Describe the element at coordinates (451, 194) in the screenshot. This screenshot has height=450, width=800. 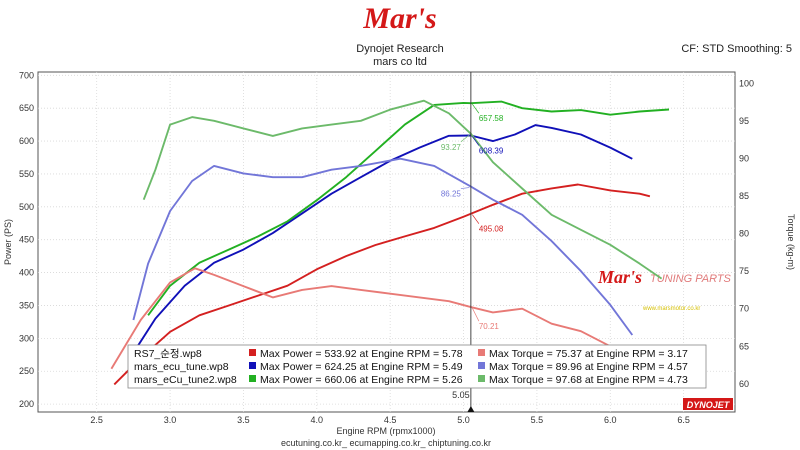
I see `cursor-value-label: 86.25` at that location.